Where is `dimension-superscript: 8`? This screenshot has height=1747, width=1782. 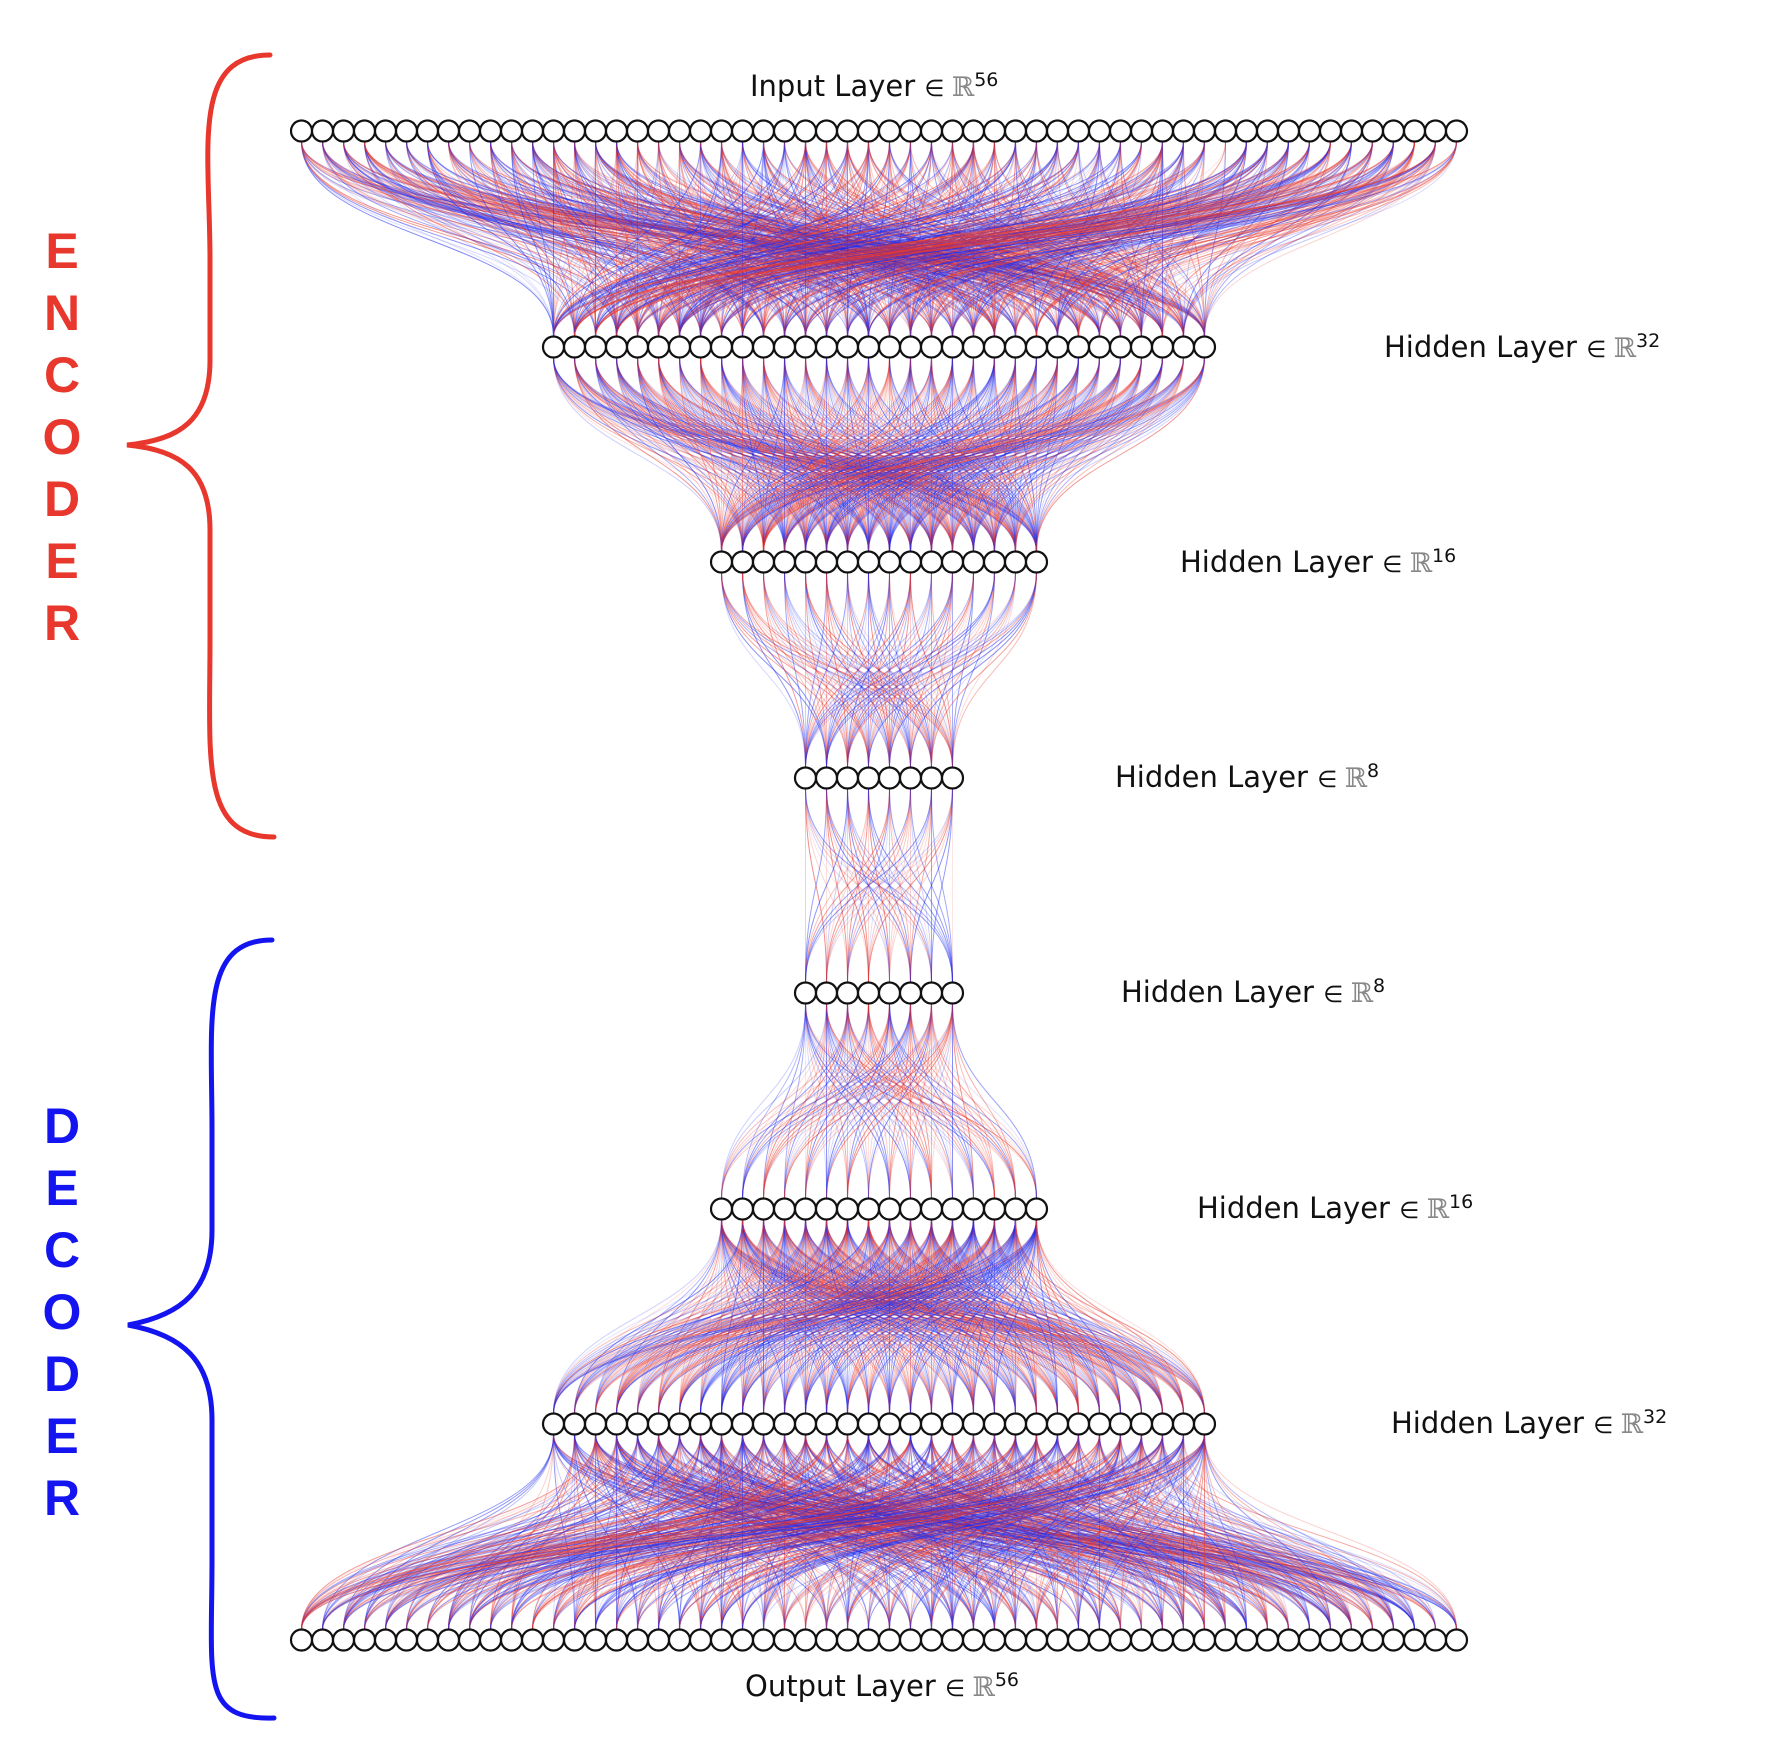 dimension-superscript: 8 is located at coordinates (1379, 986).